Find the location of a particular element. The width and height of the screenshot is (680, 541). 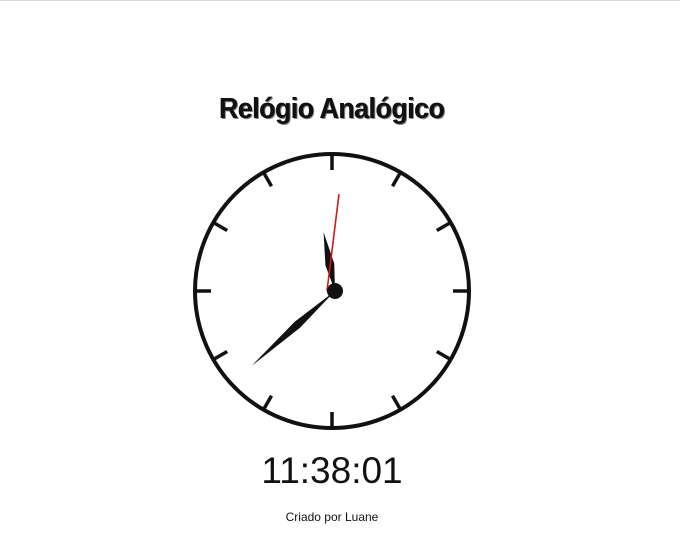

second-hand is located at coordinates (333, 242).